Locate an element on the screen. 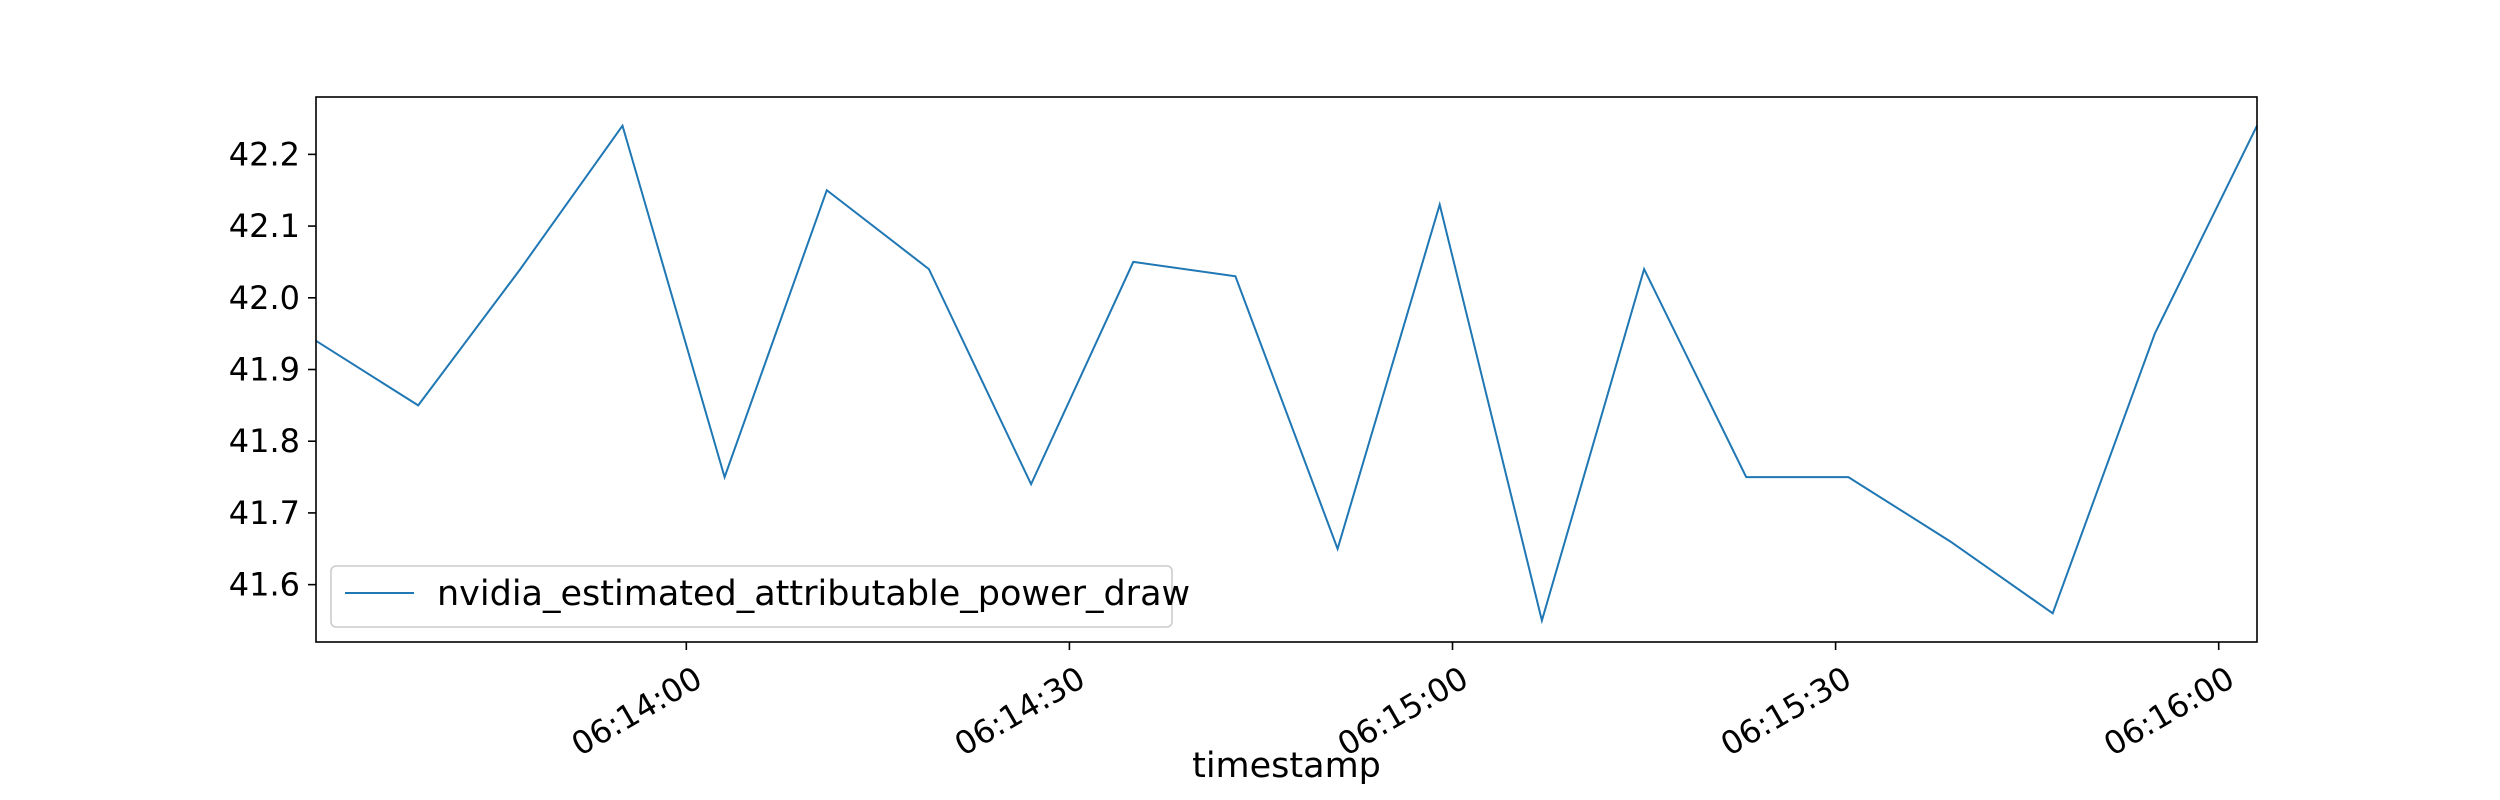  y-tick-label: 42.0 is located at coordinates (264, 298).